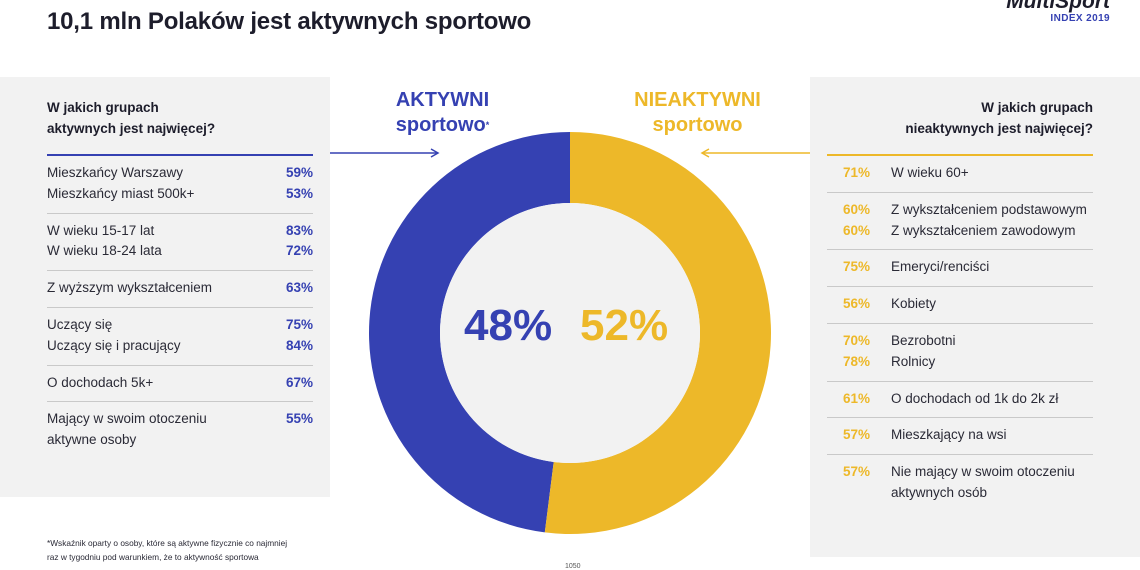 The image size is (1140, 570). I want to click on inactive-row-label: Kobiety, so click(914, 304).